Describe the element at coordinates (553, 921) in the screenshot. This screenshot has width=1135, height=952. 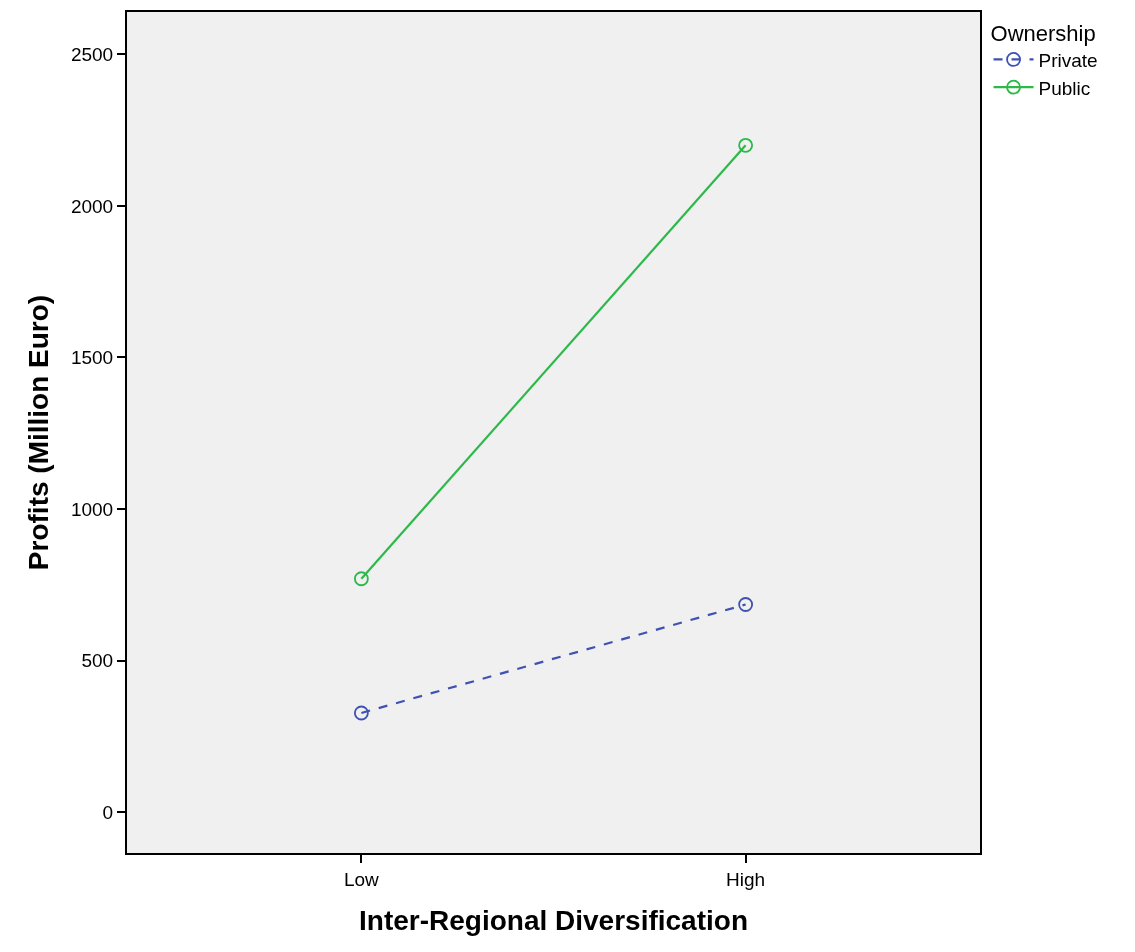
I see `x-axis-title: Inter-Regional Diversification` at that location.